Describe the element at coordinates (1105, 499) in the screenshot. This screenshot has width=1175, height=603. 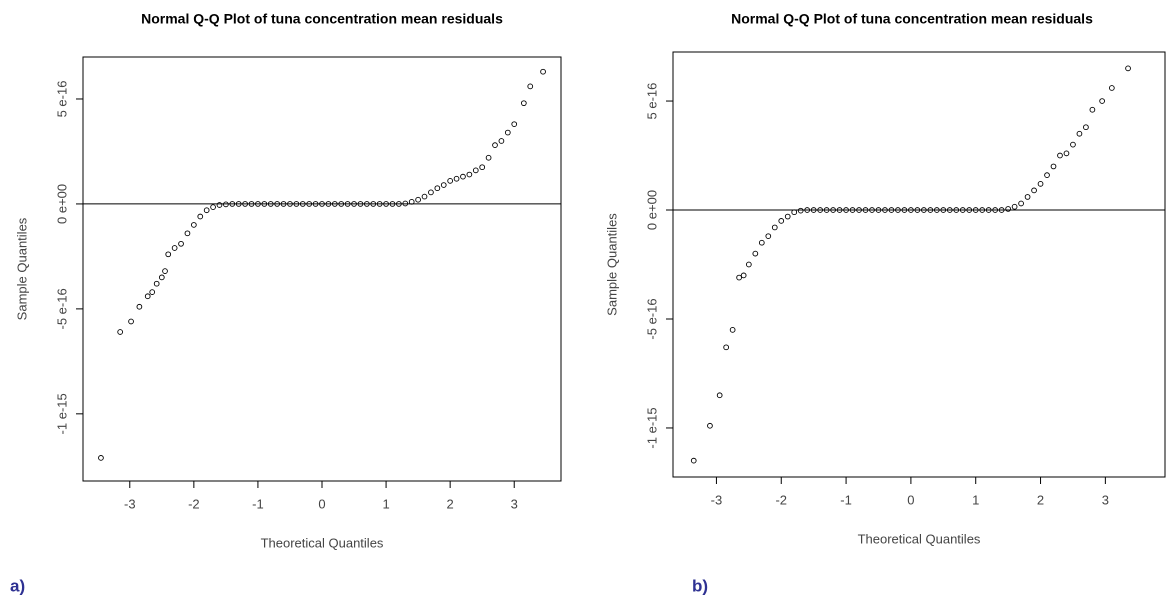
I see `x-tick-label: 3` at that location.